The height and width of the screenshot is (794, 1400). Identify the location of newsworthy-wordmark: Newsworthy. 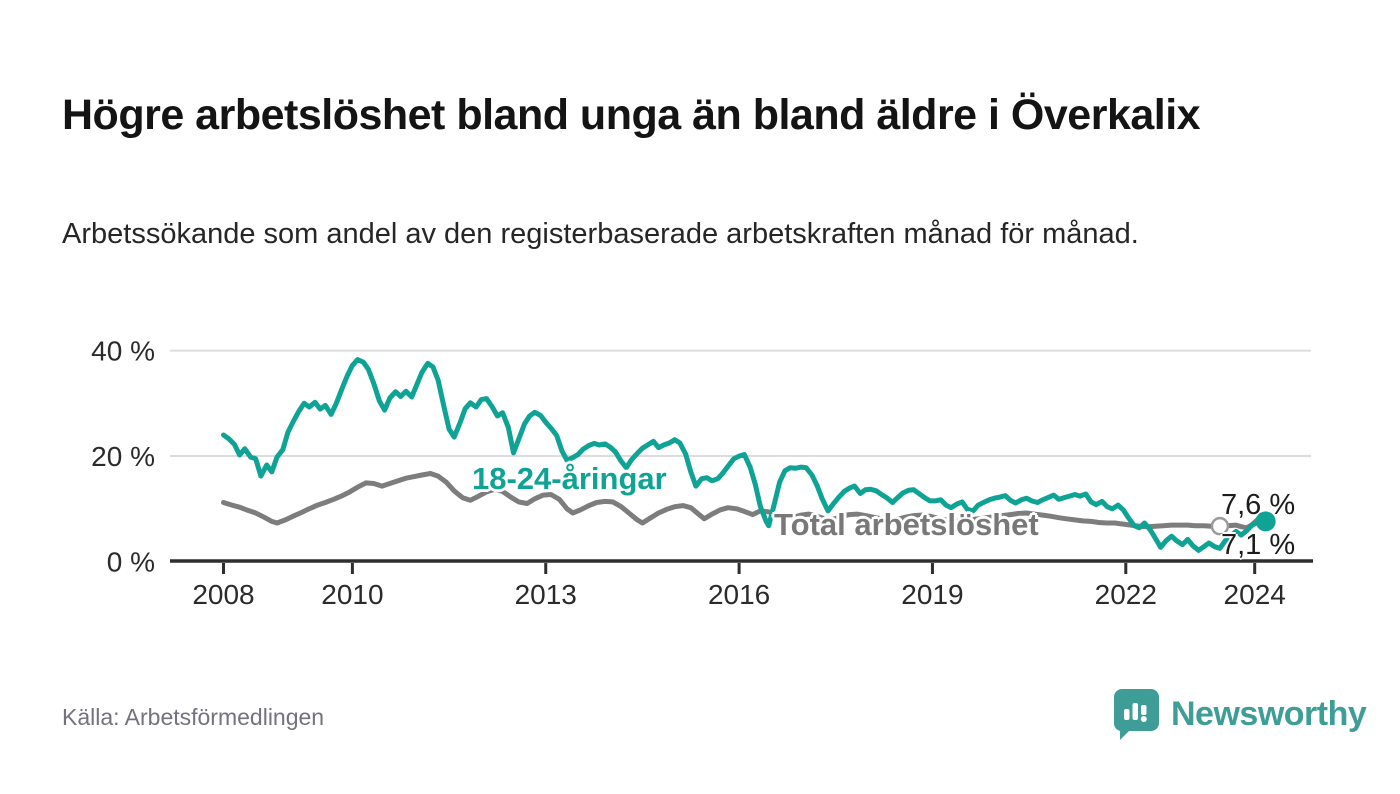
(1269, 713).